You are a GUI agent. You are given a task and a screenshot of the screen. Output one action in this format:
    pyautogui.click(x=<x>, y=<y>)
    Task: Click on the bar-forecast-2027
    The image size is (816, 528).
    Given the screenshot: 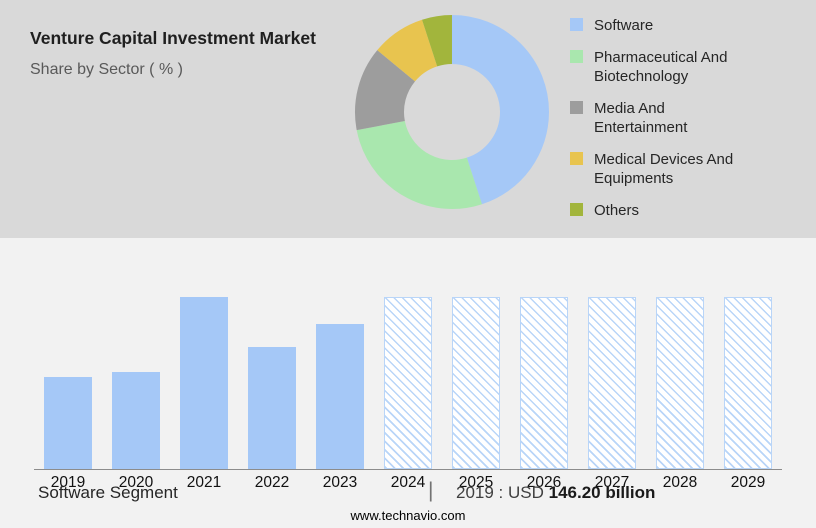 What is the action you would take?
    pyautogui.click(x=612, y=383)
    